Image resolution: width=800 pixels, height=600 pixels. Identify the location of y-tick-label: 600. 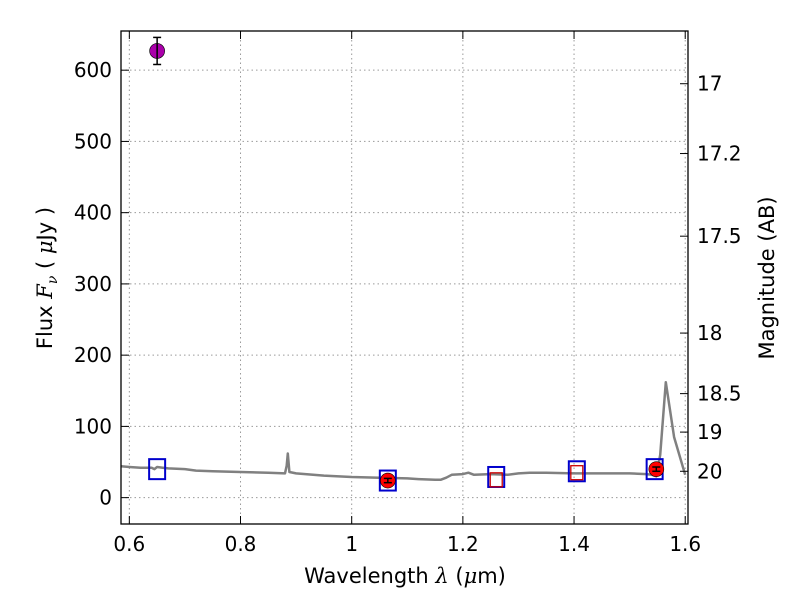
(93, 70).